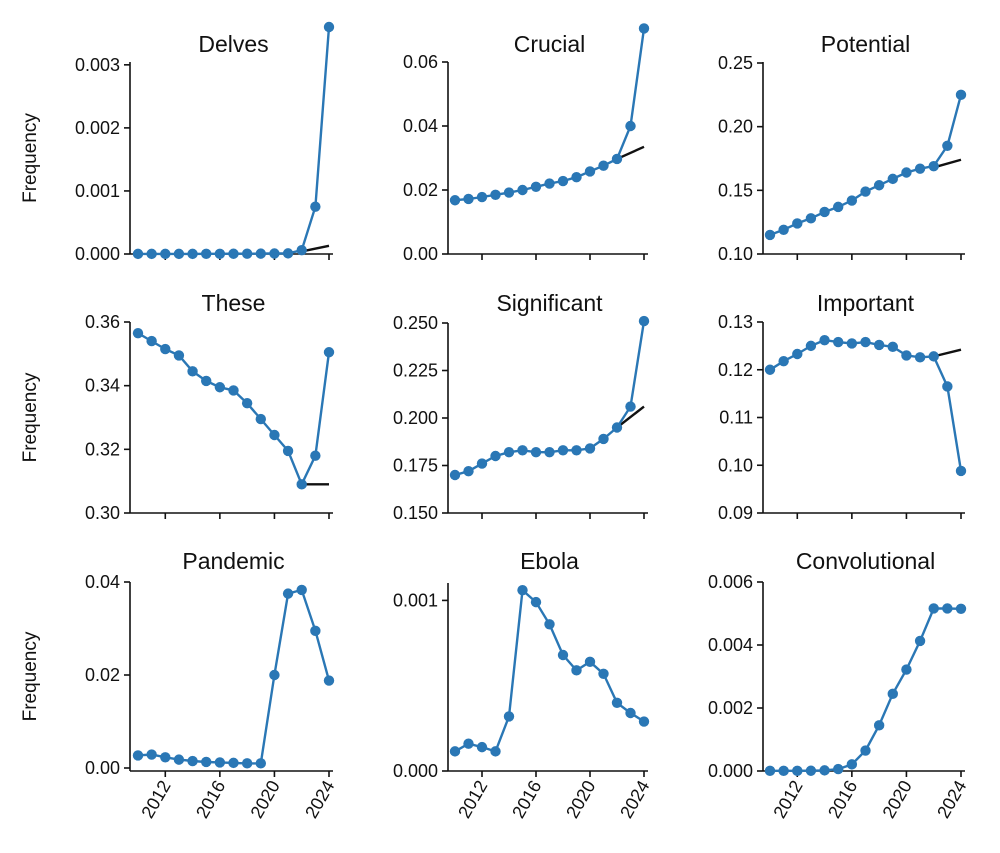 This screenshot has height=853, width=1000. I want to click on y-axis-label: Frequency, so click(30, 158).